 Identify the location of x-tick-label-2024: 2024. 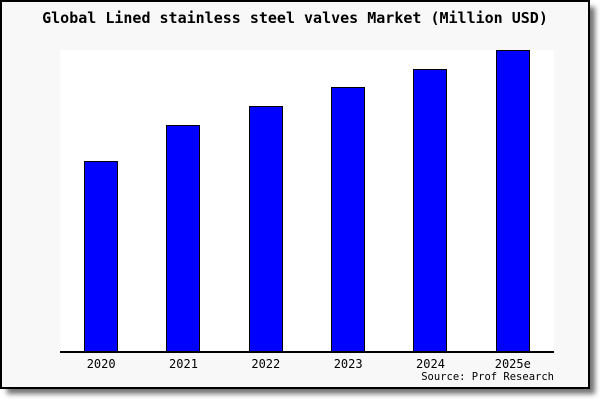
(430, 364).